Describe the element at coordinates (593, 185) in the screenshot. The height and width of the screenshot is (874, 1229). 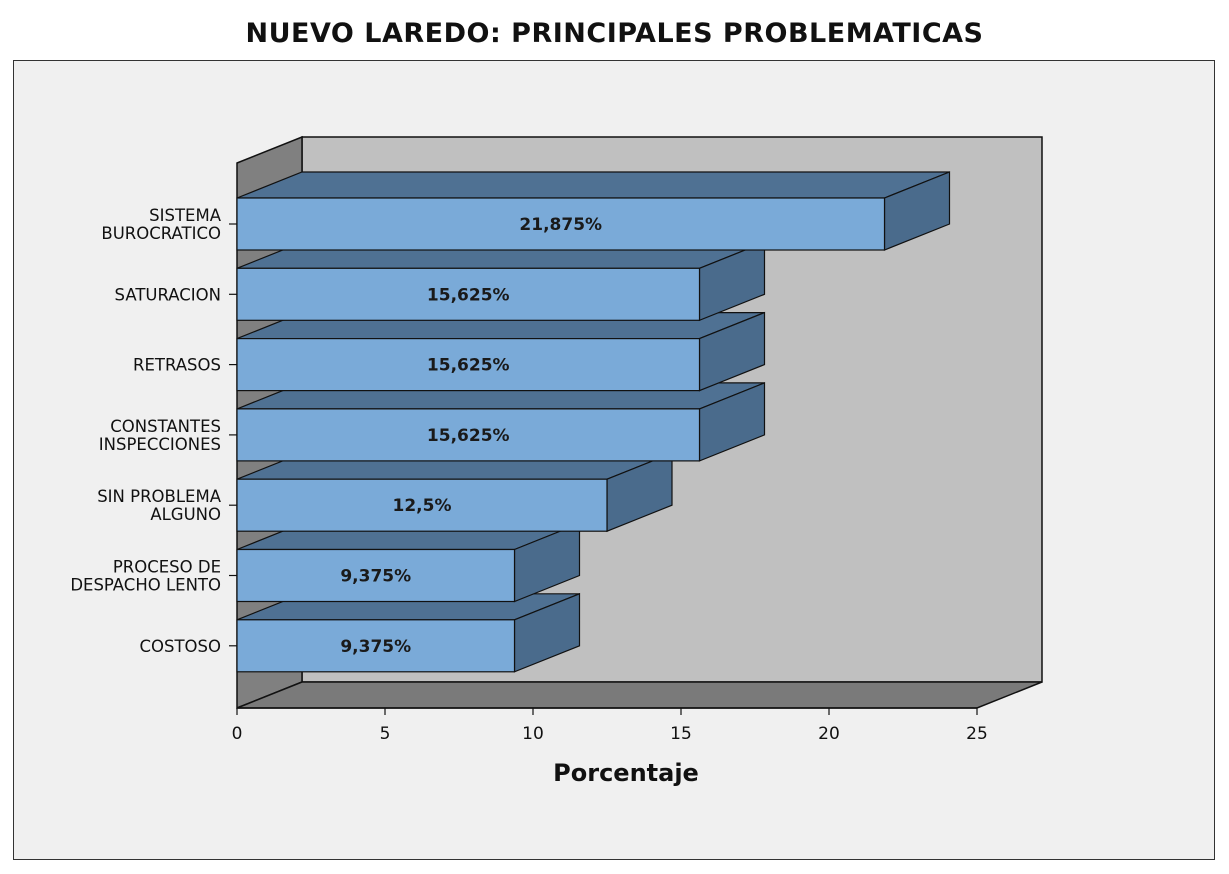
I see `bar-top-face` at that location.